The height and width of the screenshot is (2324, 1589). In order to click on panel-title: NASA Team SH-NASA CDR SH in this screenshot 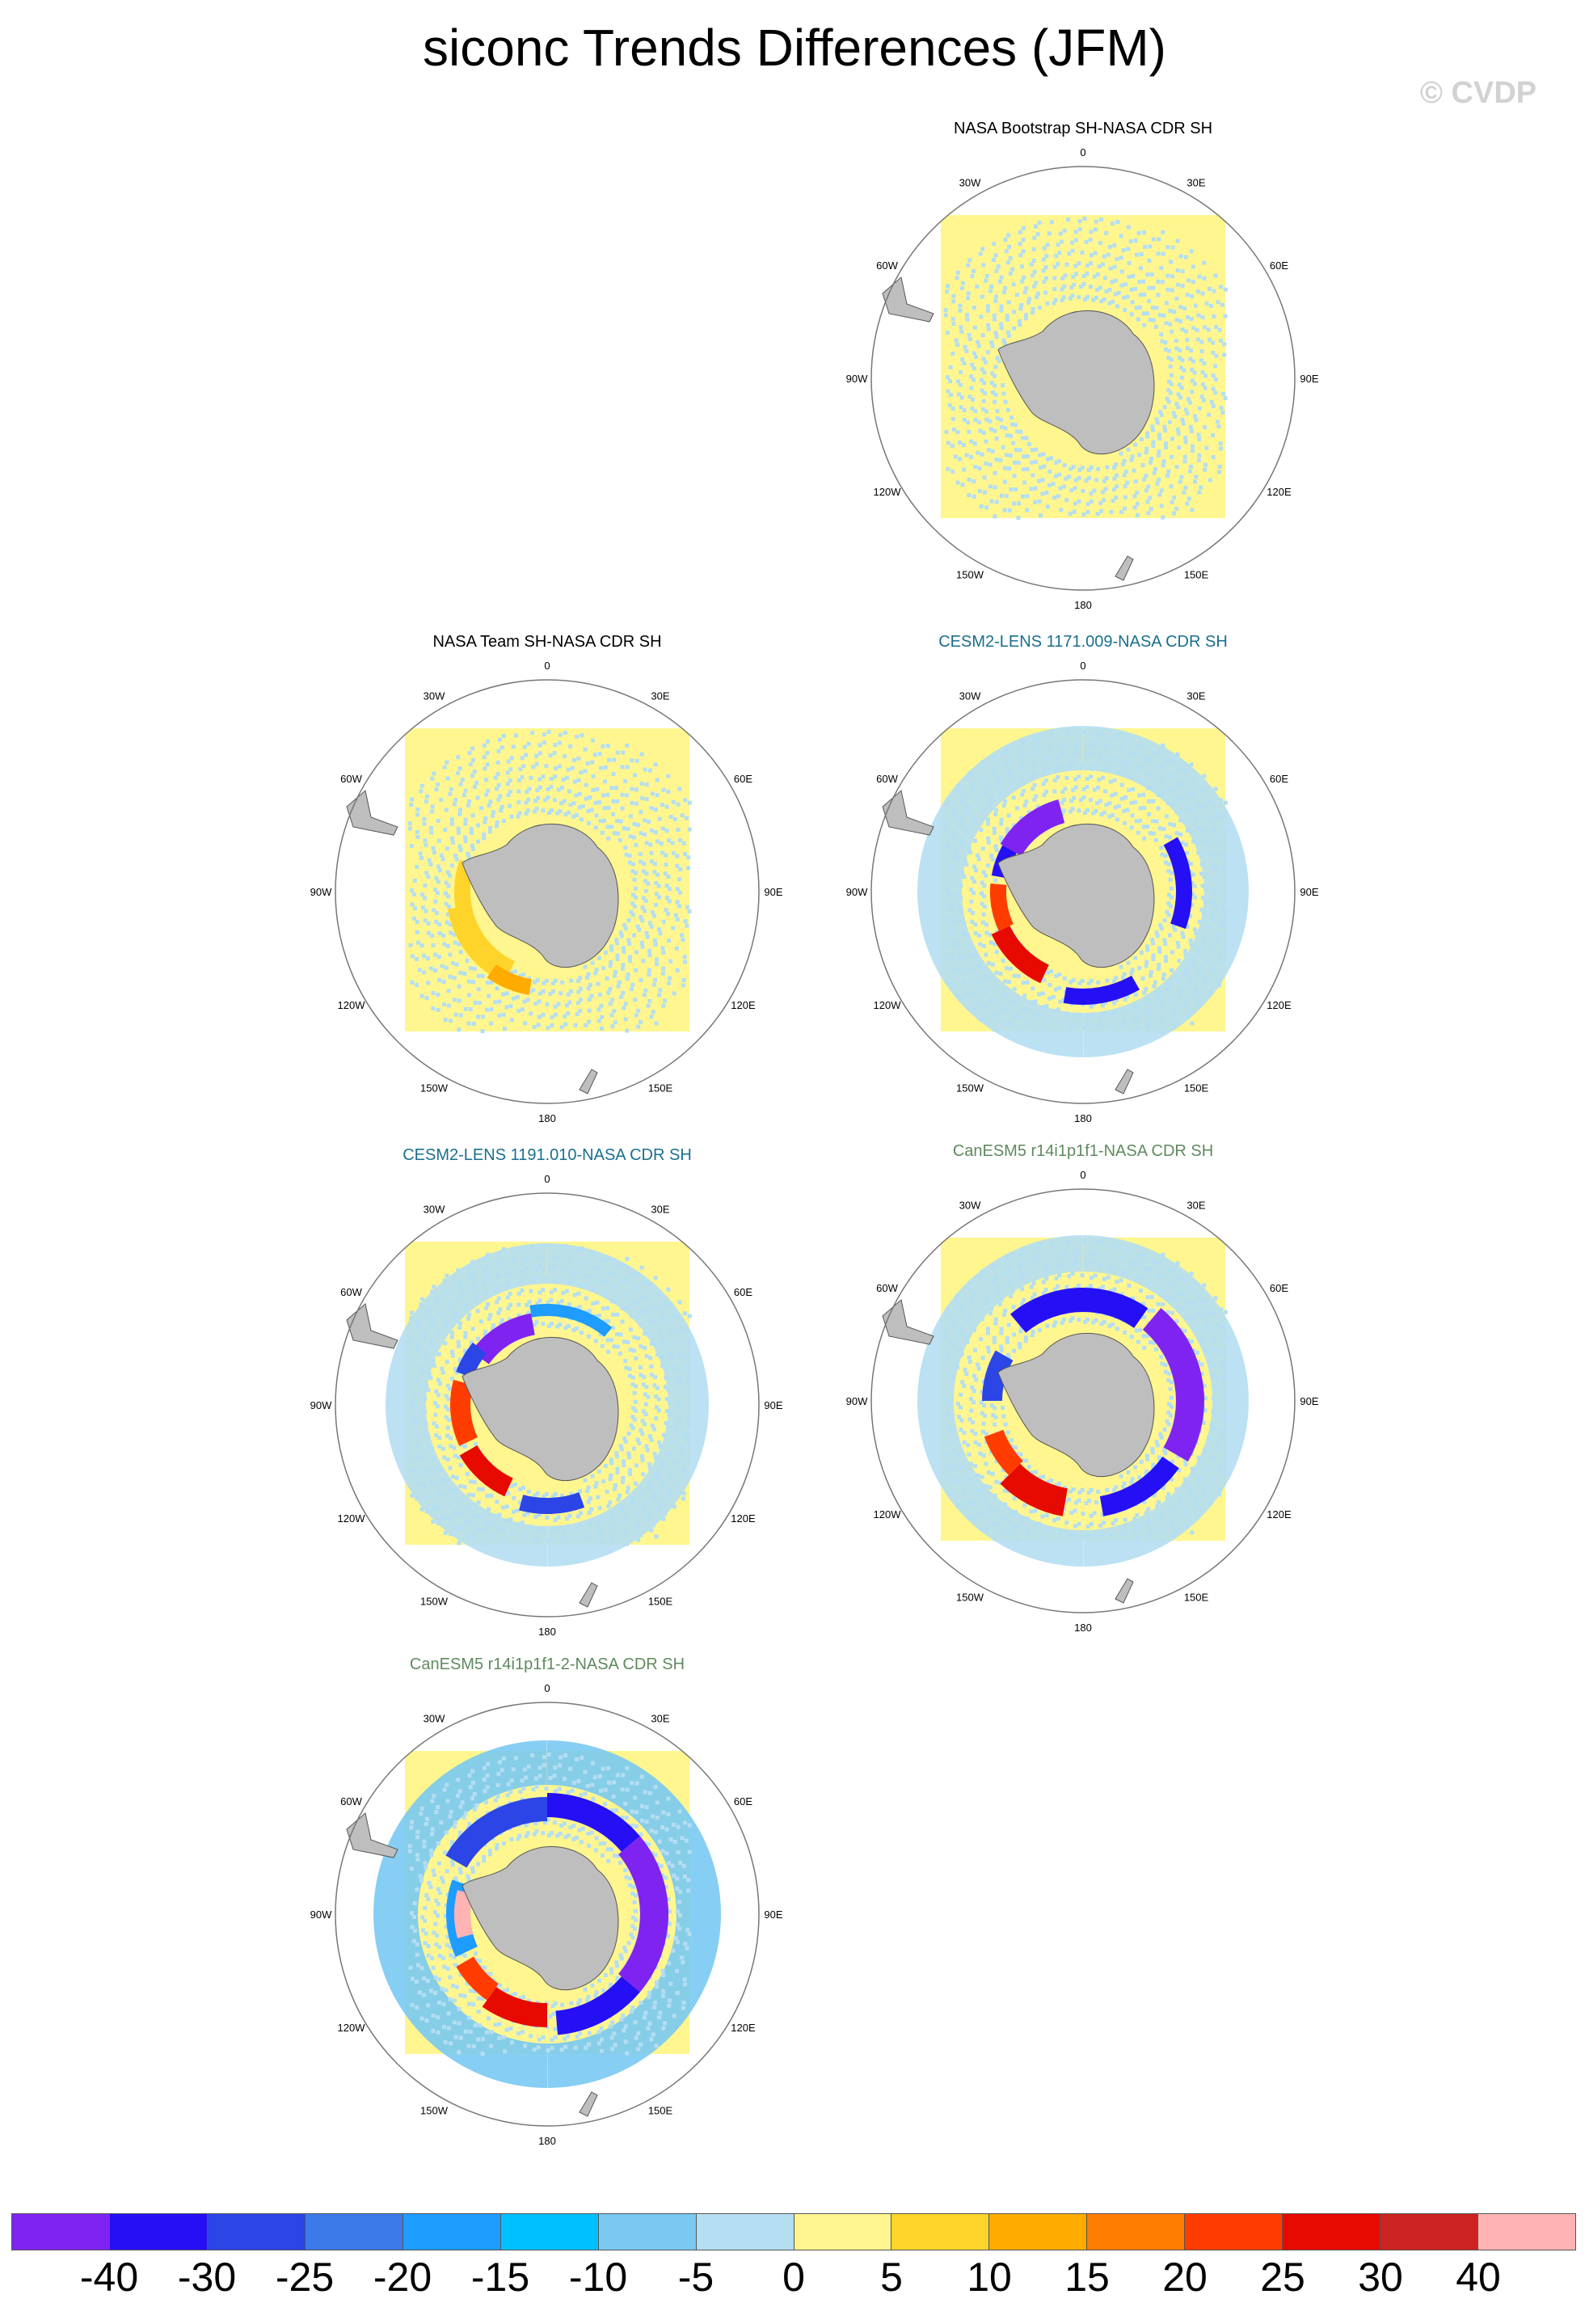, I will do `click(547, 642)`.